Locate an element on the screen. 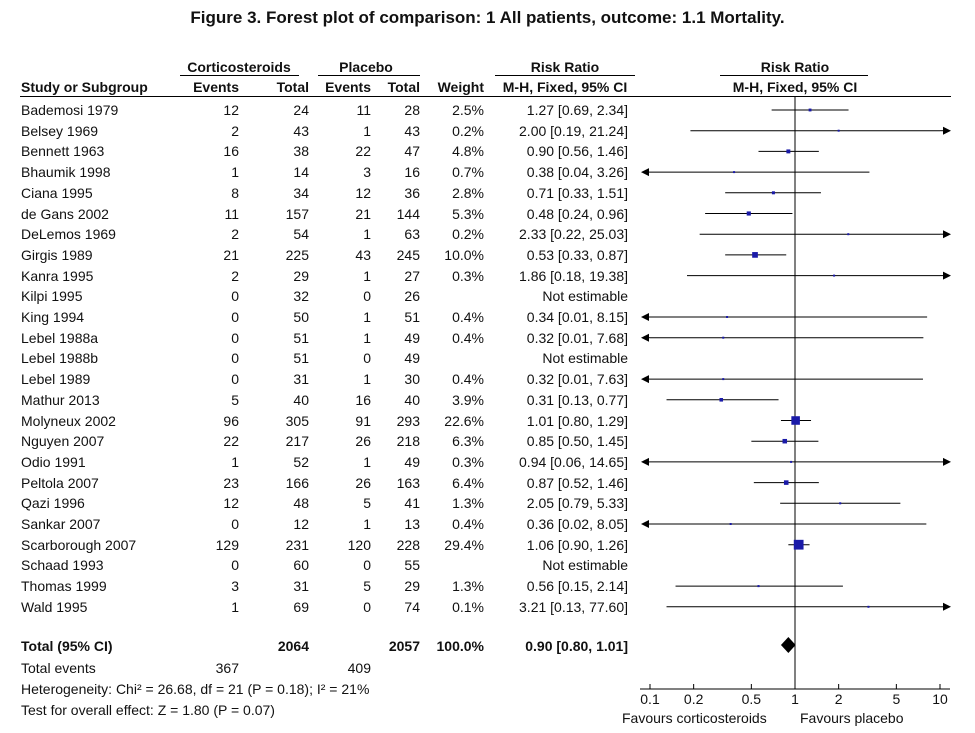 The image size is (975, 733). total2-cell: 245 is located at coordinates (408, 254).